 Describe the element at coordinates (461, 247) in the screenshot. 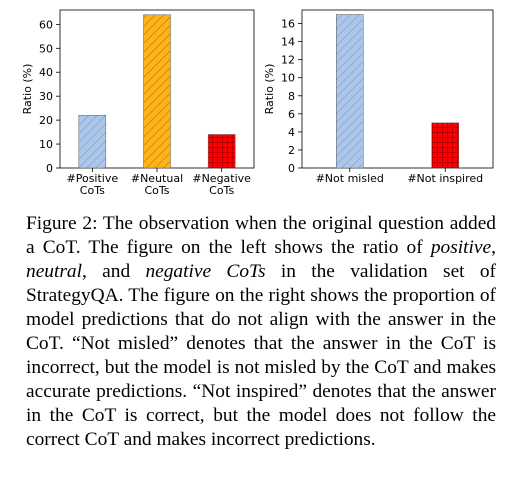

I see `caption-term-positive: positive` at that location.